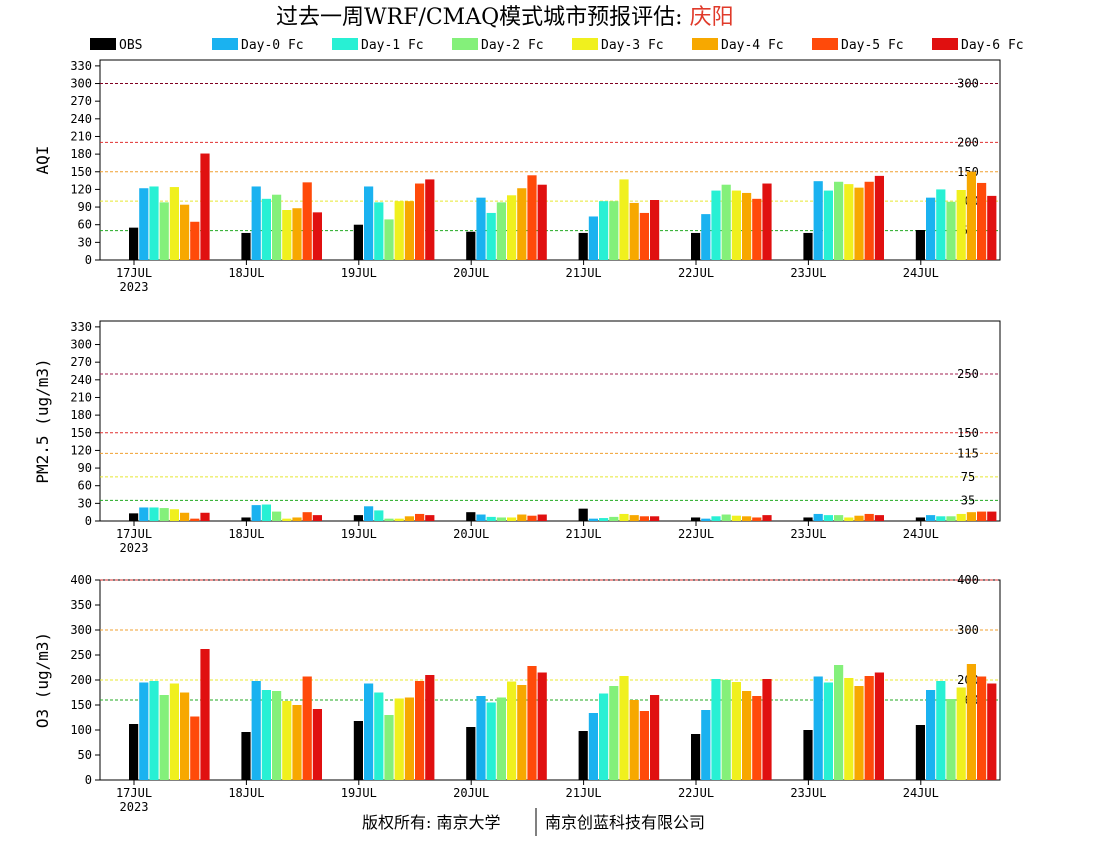 The image size is (1100, 850). What do you see at coordinates (752, 45) in the screenshot?
I see `legend-label: Day-4 Fc` at bounding box center [752, 45].